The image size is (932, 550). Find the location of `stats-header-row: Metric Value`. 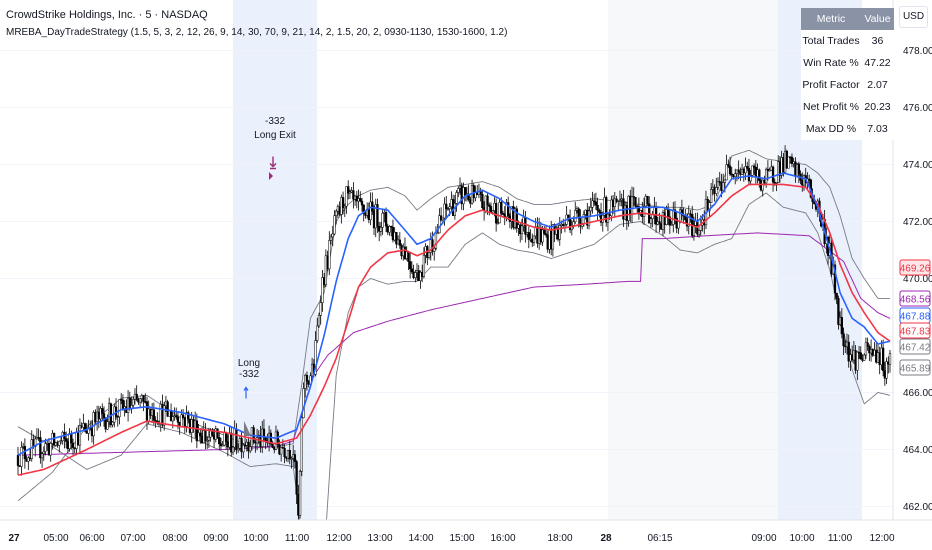

stats-header-row: Metric Value is located at coordinates (847, 19).